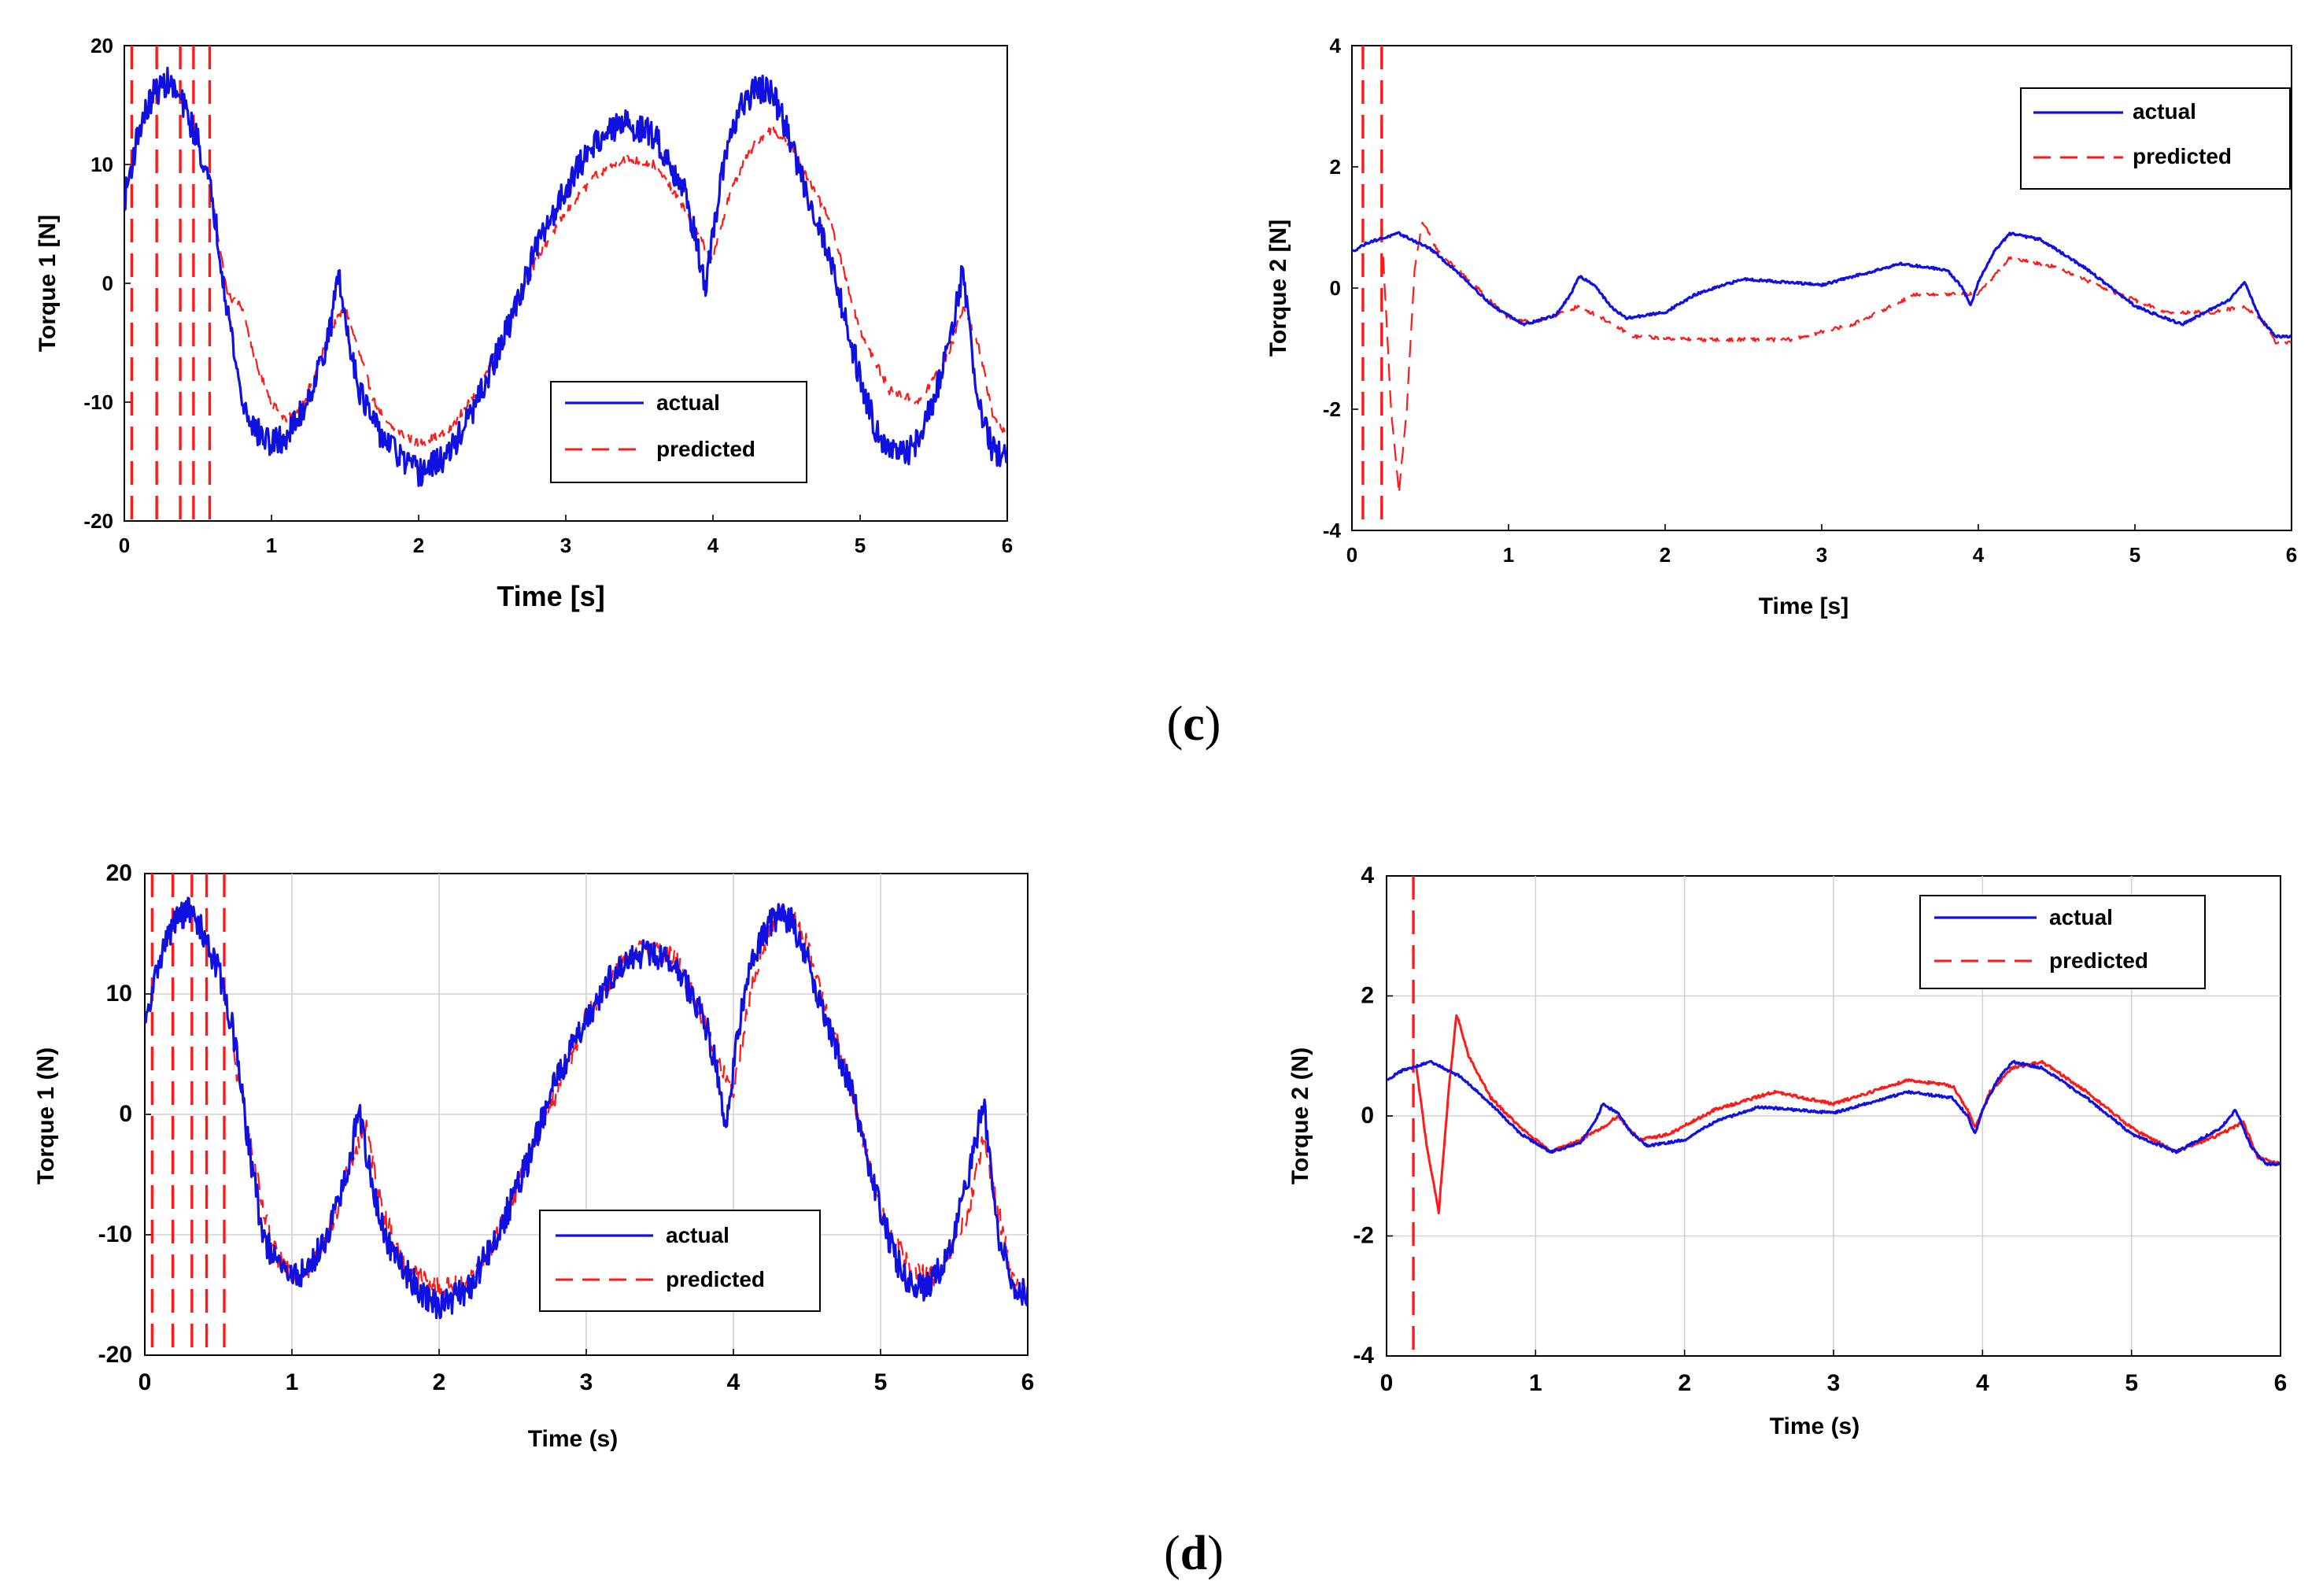  What do you see at coordinates (1194, 724) in the screenshot?
I see `panel-label-c: (c)` at bounding box center [1194, 724].